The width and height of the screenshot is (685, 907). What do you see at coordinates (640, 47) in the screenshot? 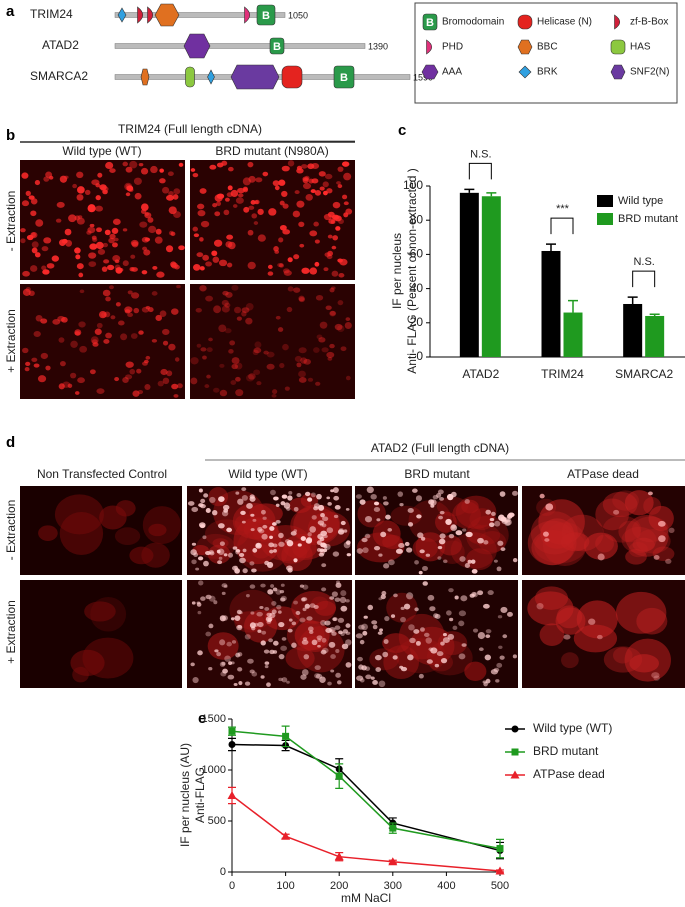
I see `legend-label: HAS` at bounding box center [640, 47].